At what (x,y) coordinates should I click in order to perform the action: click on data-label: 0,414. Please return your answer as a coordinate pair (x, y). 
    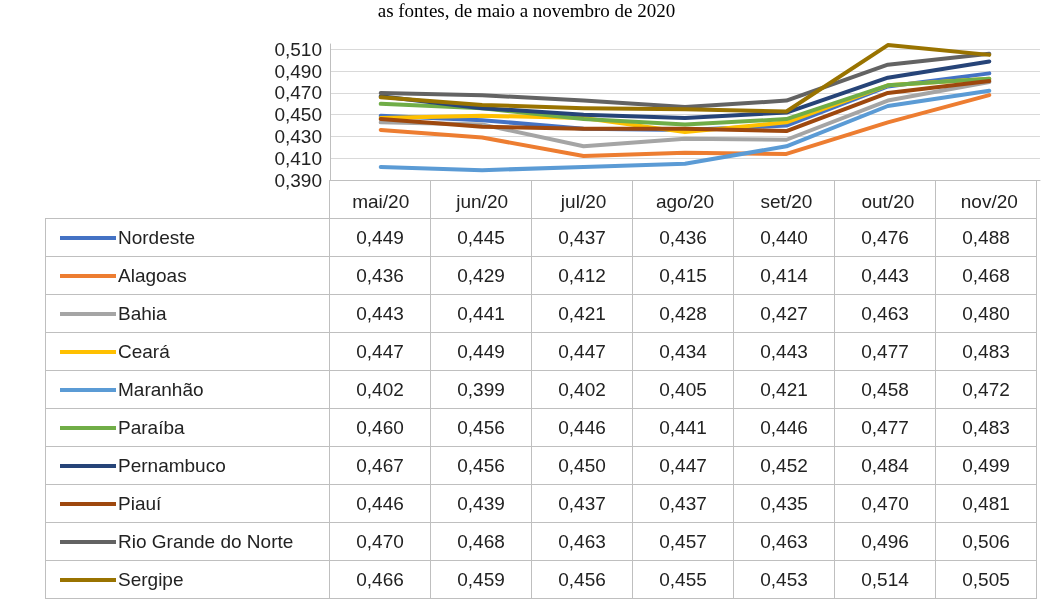
    Looking at the image, I should click on (784, 275).